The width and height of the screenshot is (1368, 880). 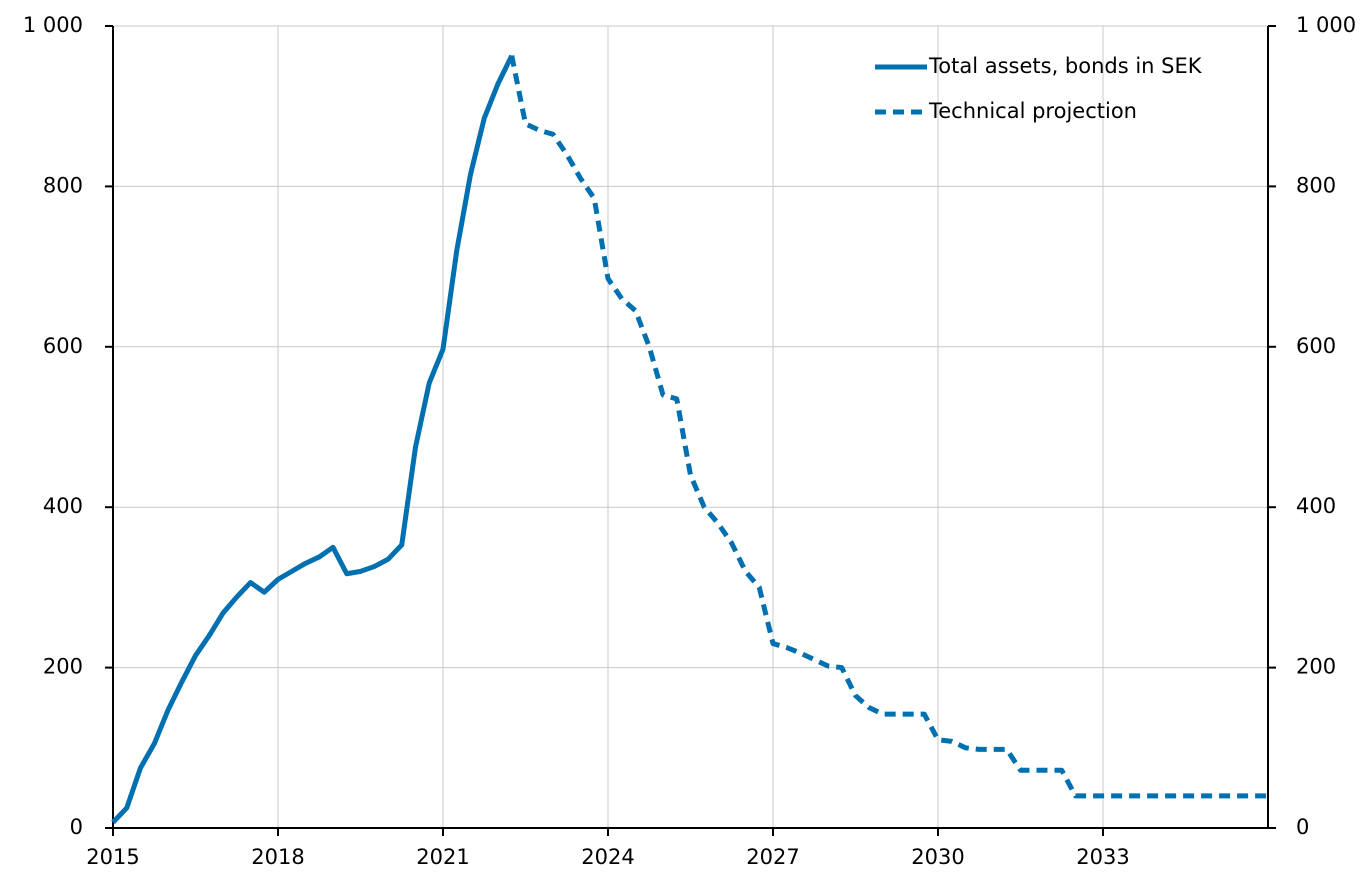 What do you see at coordinates (1316, 346) in the screenshot?
I see `y2-tick-label: 600` at bounding box center [1316, 346].